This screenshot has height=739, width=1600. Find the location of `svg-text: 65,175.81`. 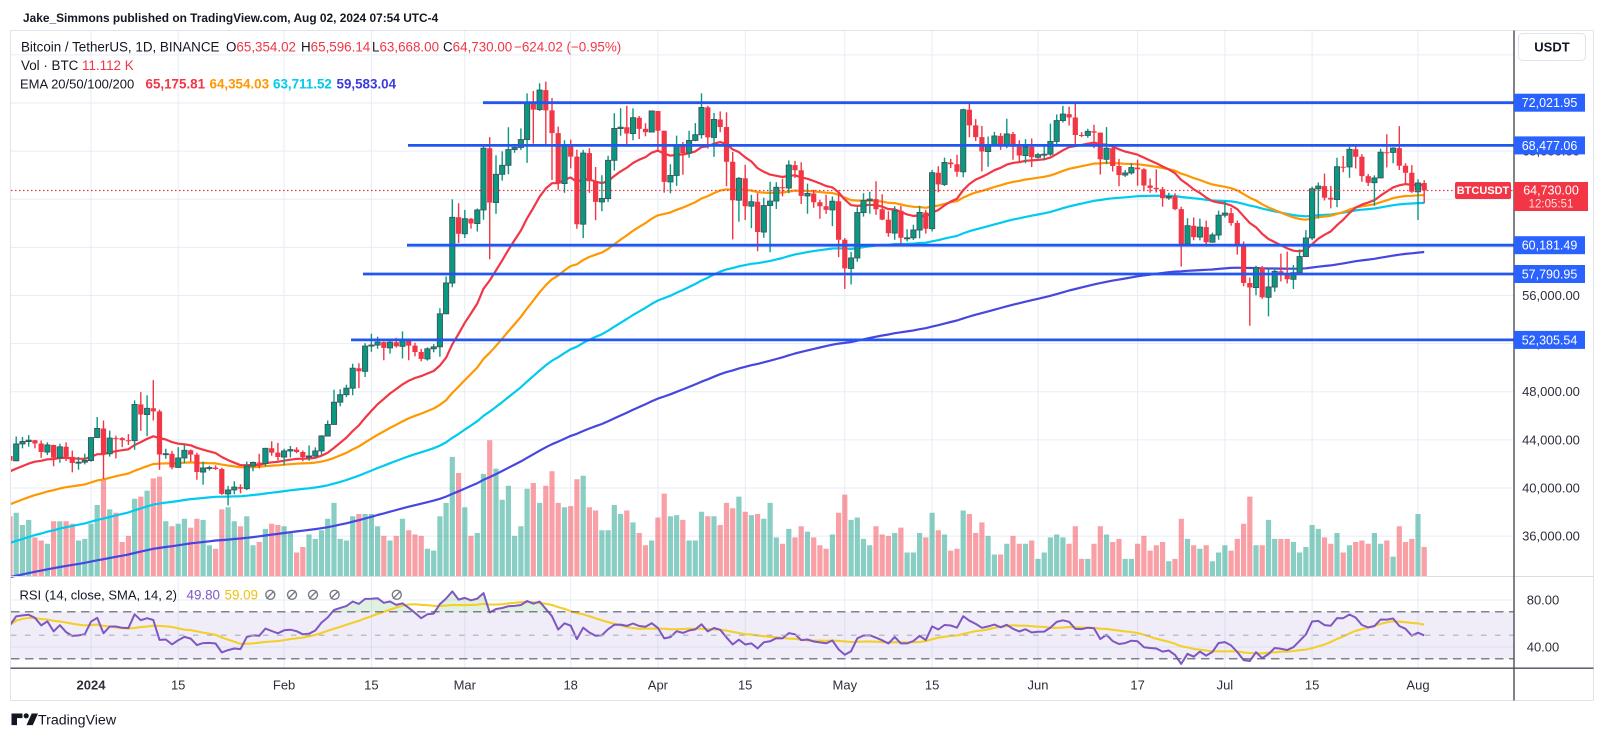

svg-text: 65,175.81 is located at coordinates (176, 84).